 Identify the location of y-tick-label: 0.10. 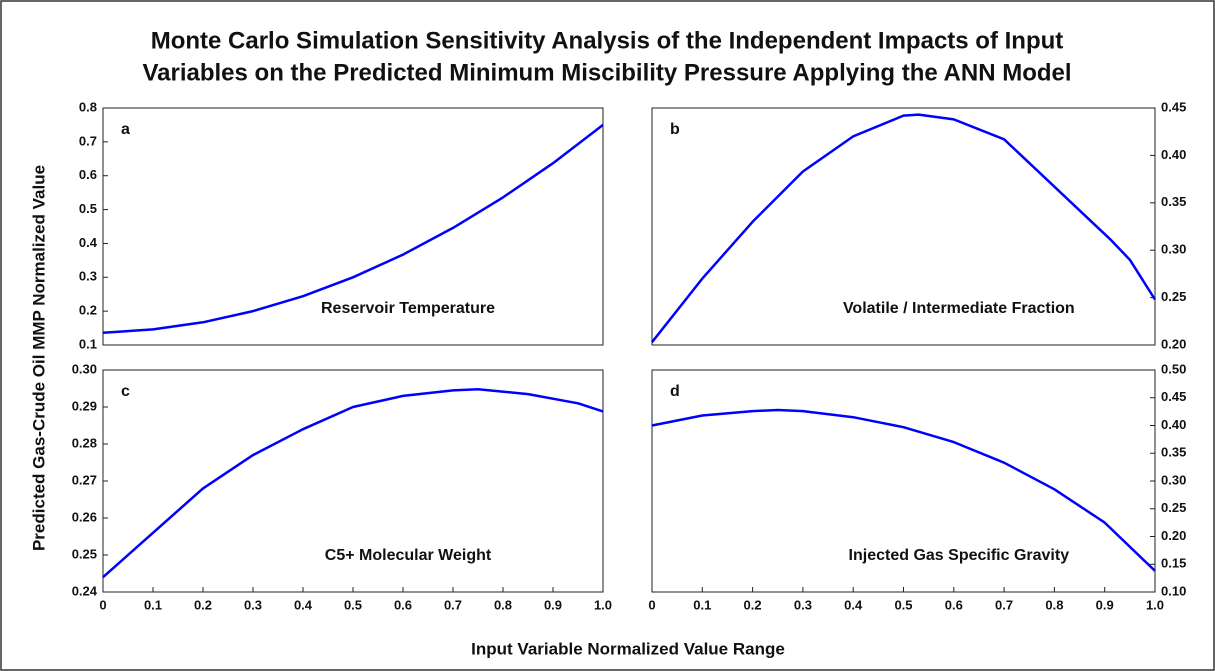
(1173, 590).